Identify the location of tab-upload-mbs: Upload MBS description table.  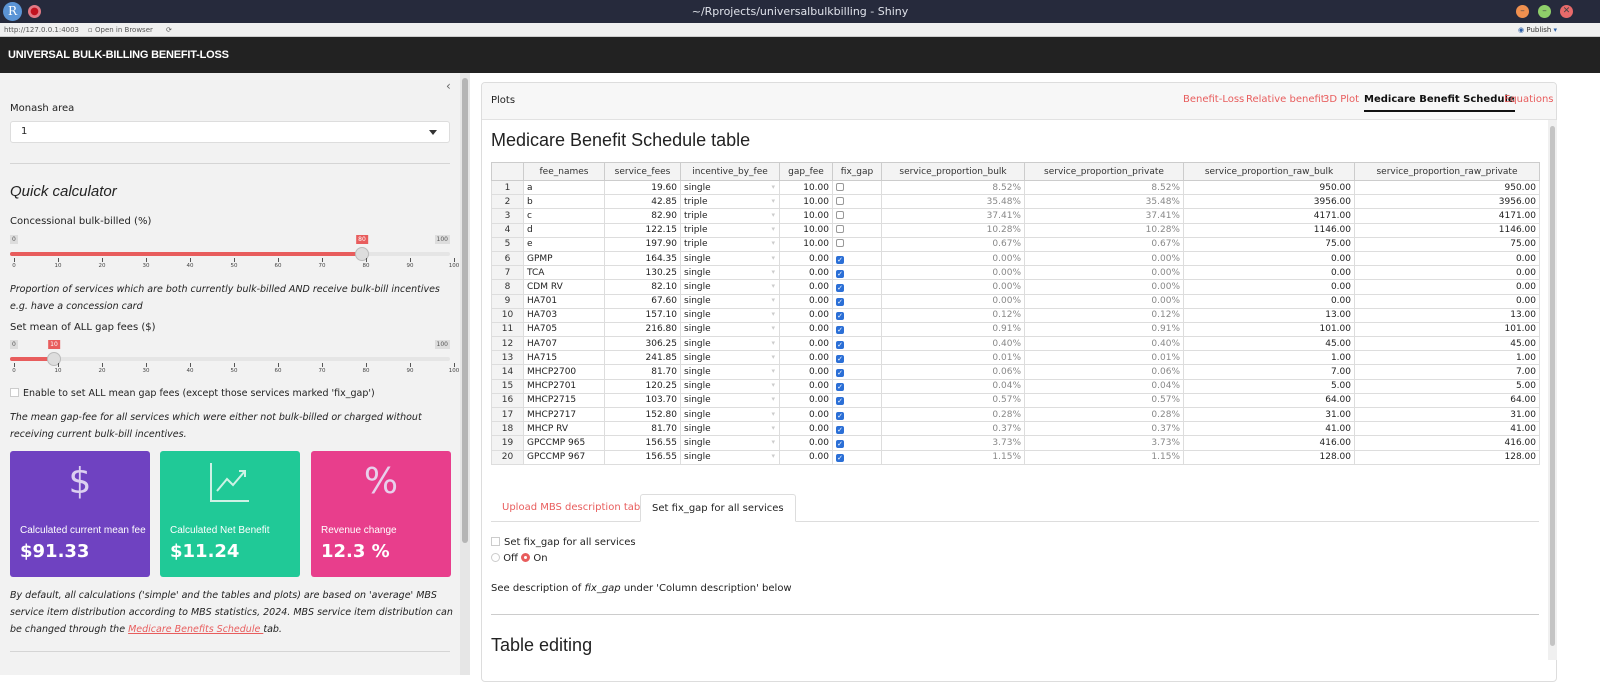
(576, 507).